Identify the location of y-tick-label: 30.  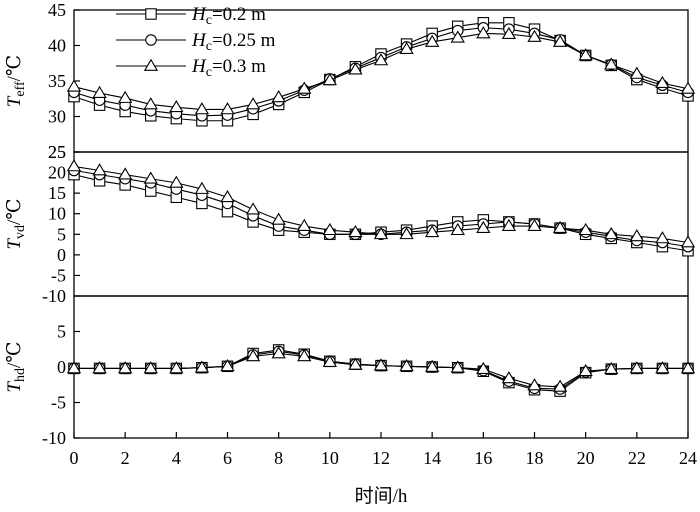
(57, 117).